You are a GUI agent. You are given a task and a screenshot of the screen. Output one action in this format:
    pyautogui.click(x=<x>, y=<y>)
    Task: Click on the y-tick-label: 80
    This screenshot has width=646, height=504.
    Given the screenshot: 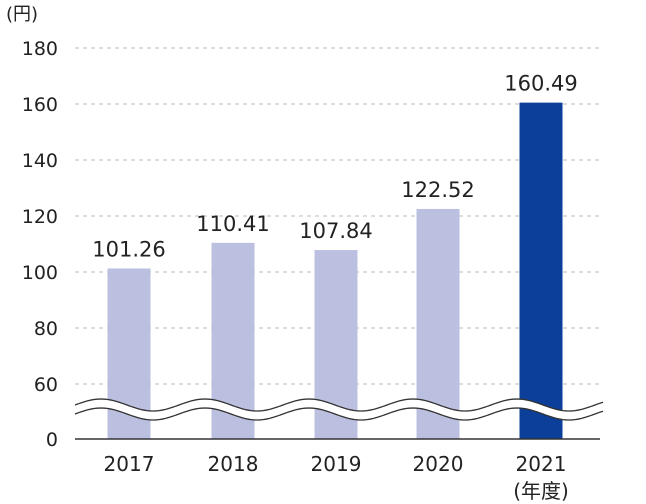 What is the action you would take?
    pyautogui.click(x=46, y=329)
    